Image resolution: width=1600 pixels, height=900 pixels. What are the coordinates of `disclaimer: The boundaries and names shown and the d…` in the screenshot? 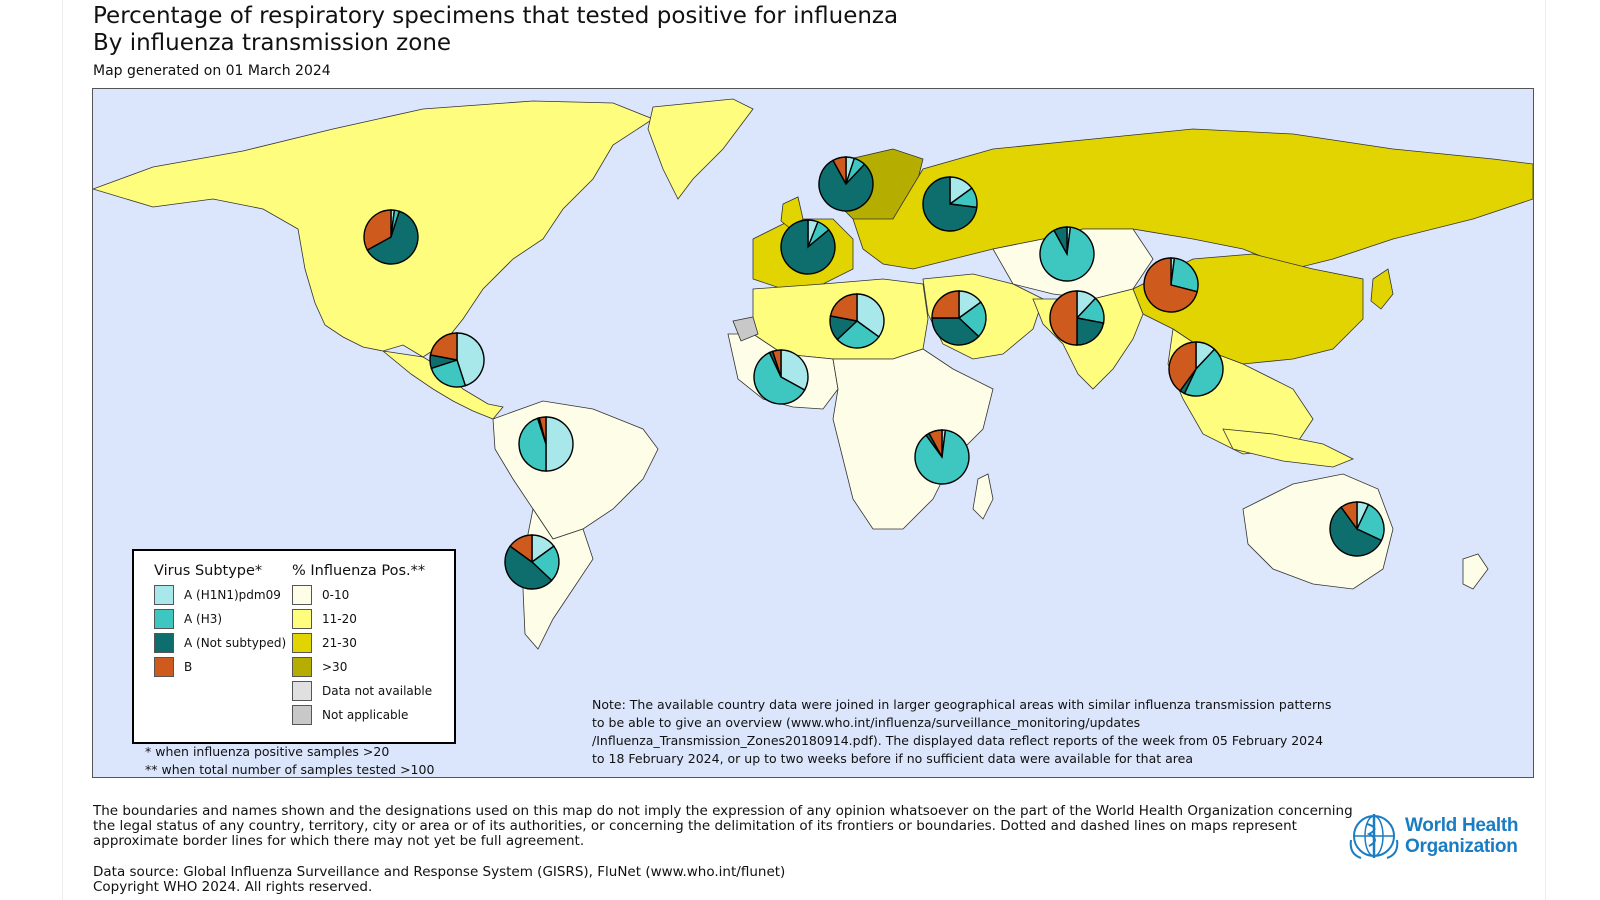 It's located at (723, 826).